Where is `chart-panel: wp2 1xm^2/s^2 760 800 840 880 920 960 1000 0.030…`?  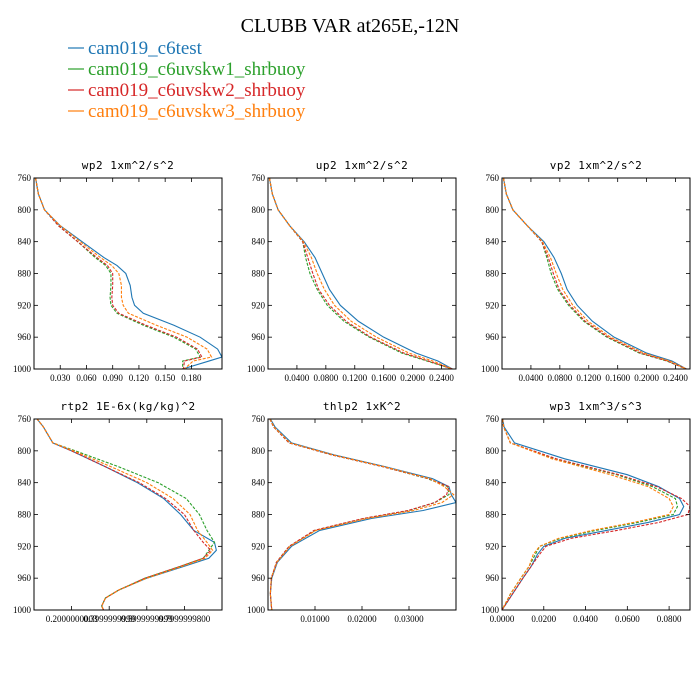
chart-panel: wp2 1xm^2/s^2 760 800 840 880 920 960 1000 0.030… is located at coordinates (118, 271).